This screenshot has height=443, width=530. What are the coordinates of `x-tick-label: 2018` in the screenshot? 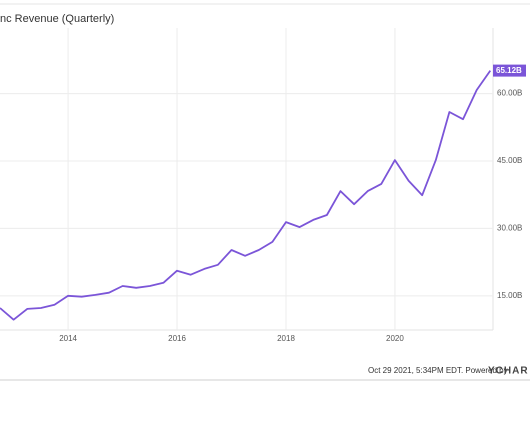 It's located at (286, 338).